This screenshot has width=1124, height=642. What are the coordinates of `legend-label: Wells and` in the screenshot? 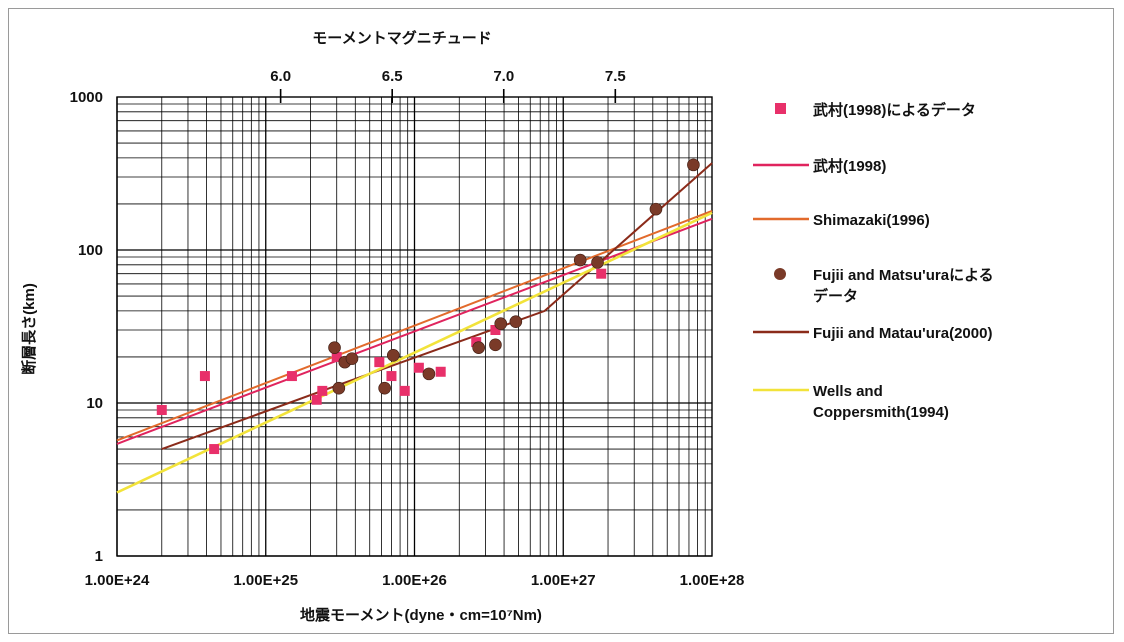 It's located at (848, 391).